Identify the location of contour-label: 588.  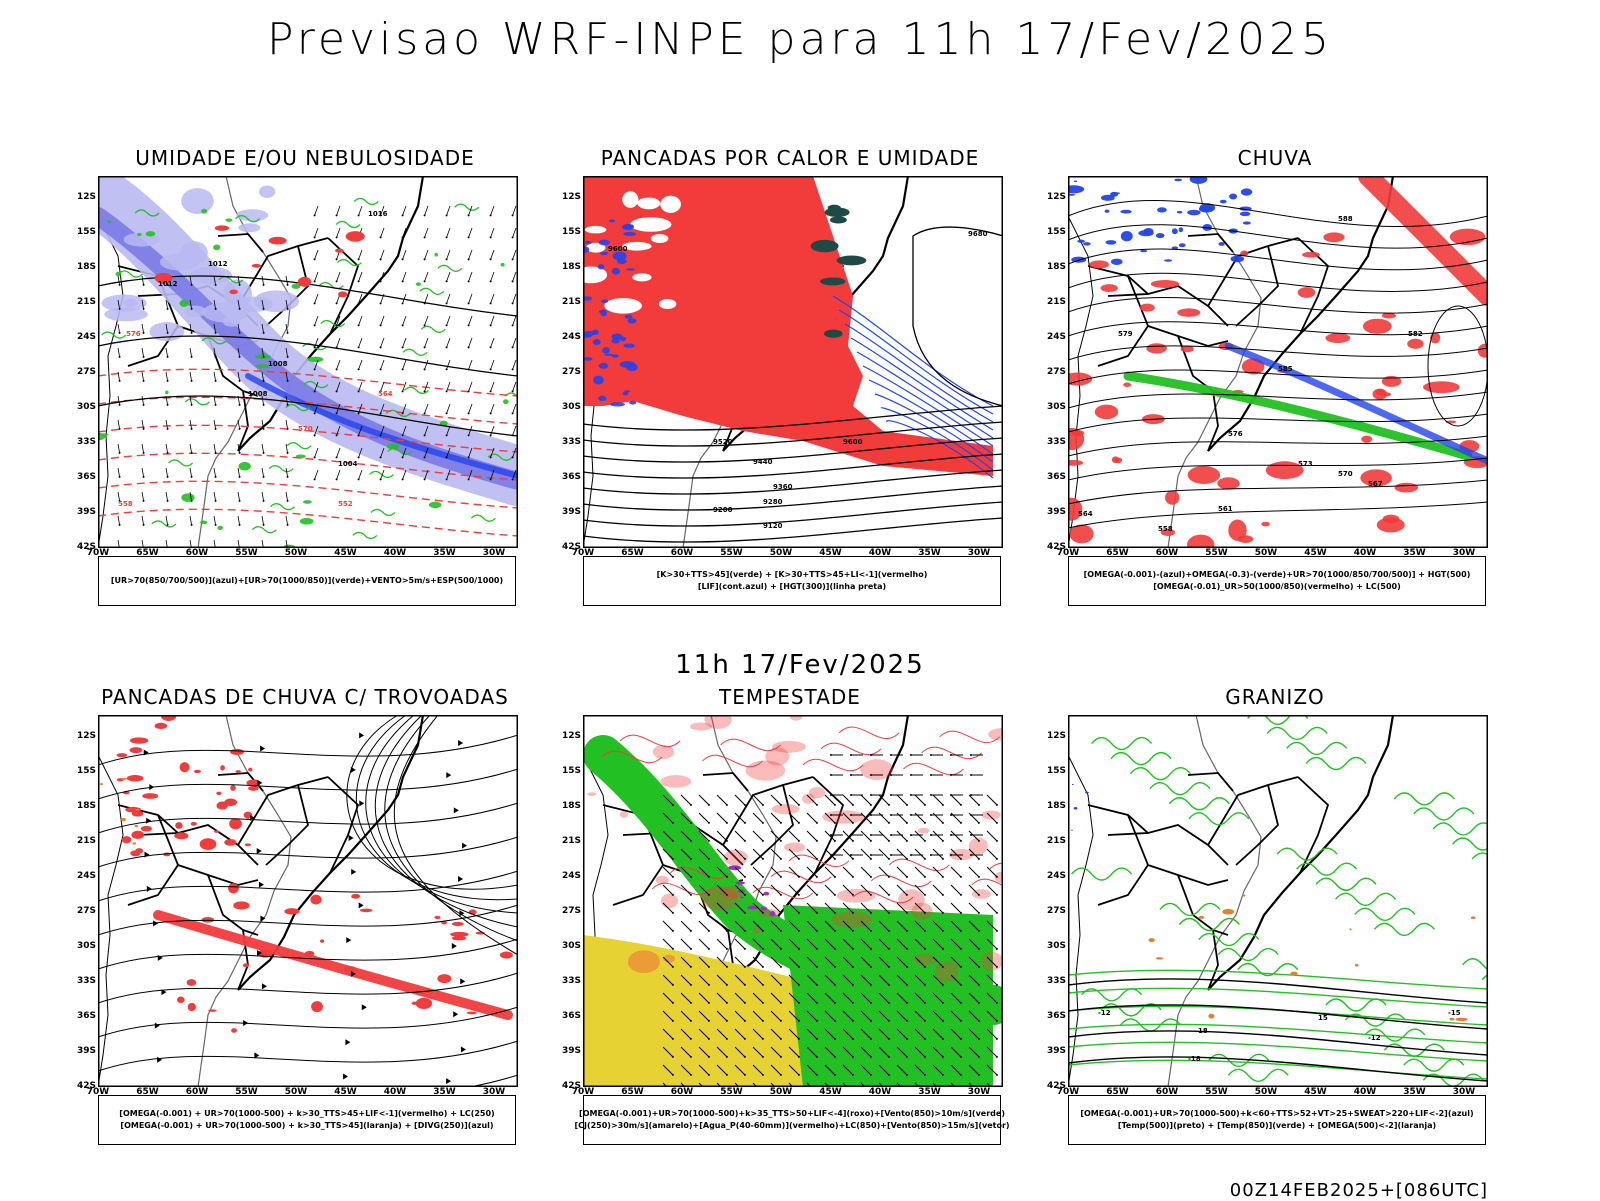
(1345, 219).